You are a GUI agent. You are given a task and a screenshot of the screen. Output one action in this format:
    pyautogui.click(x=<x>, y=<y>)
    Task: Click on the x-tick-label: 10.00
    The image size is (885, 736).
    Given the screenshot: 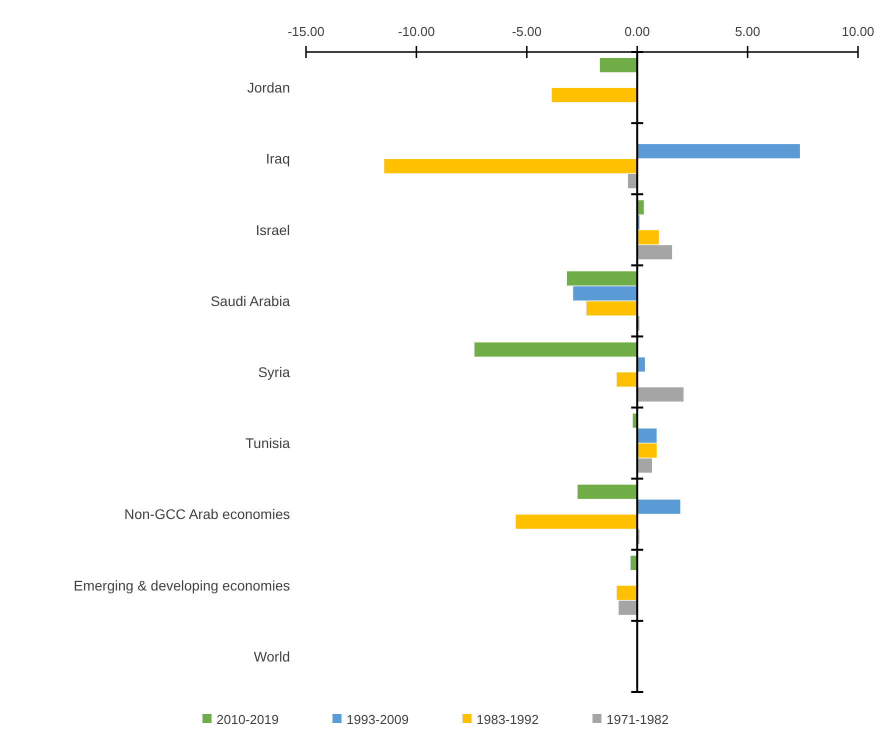 What is the action you would take?
    pyautogui.click(x=858, y=31)
    